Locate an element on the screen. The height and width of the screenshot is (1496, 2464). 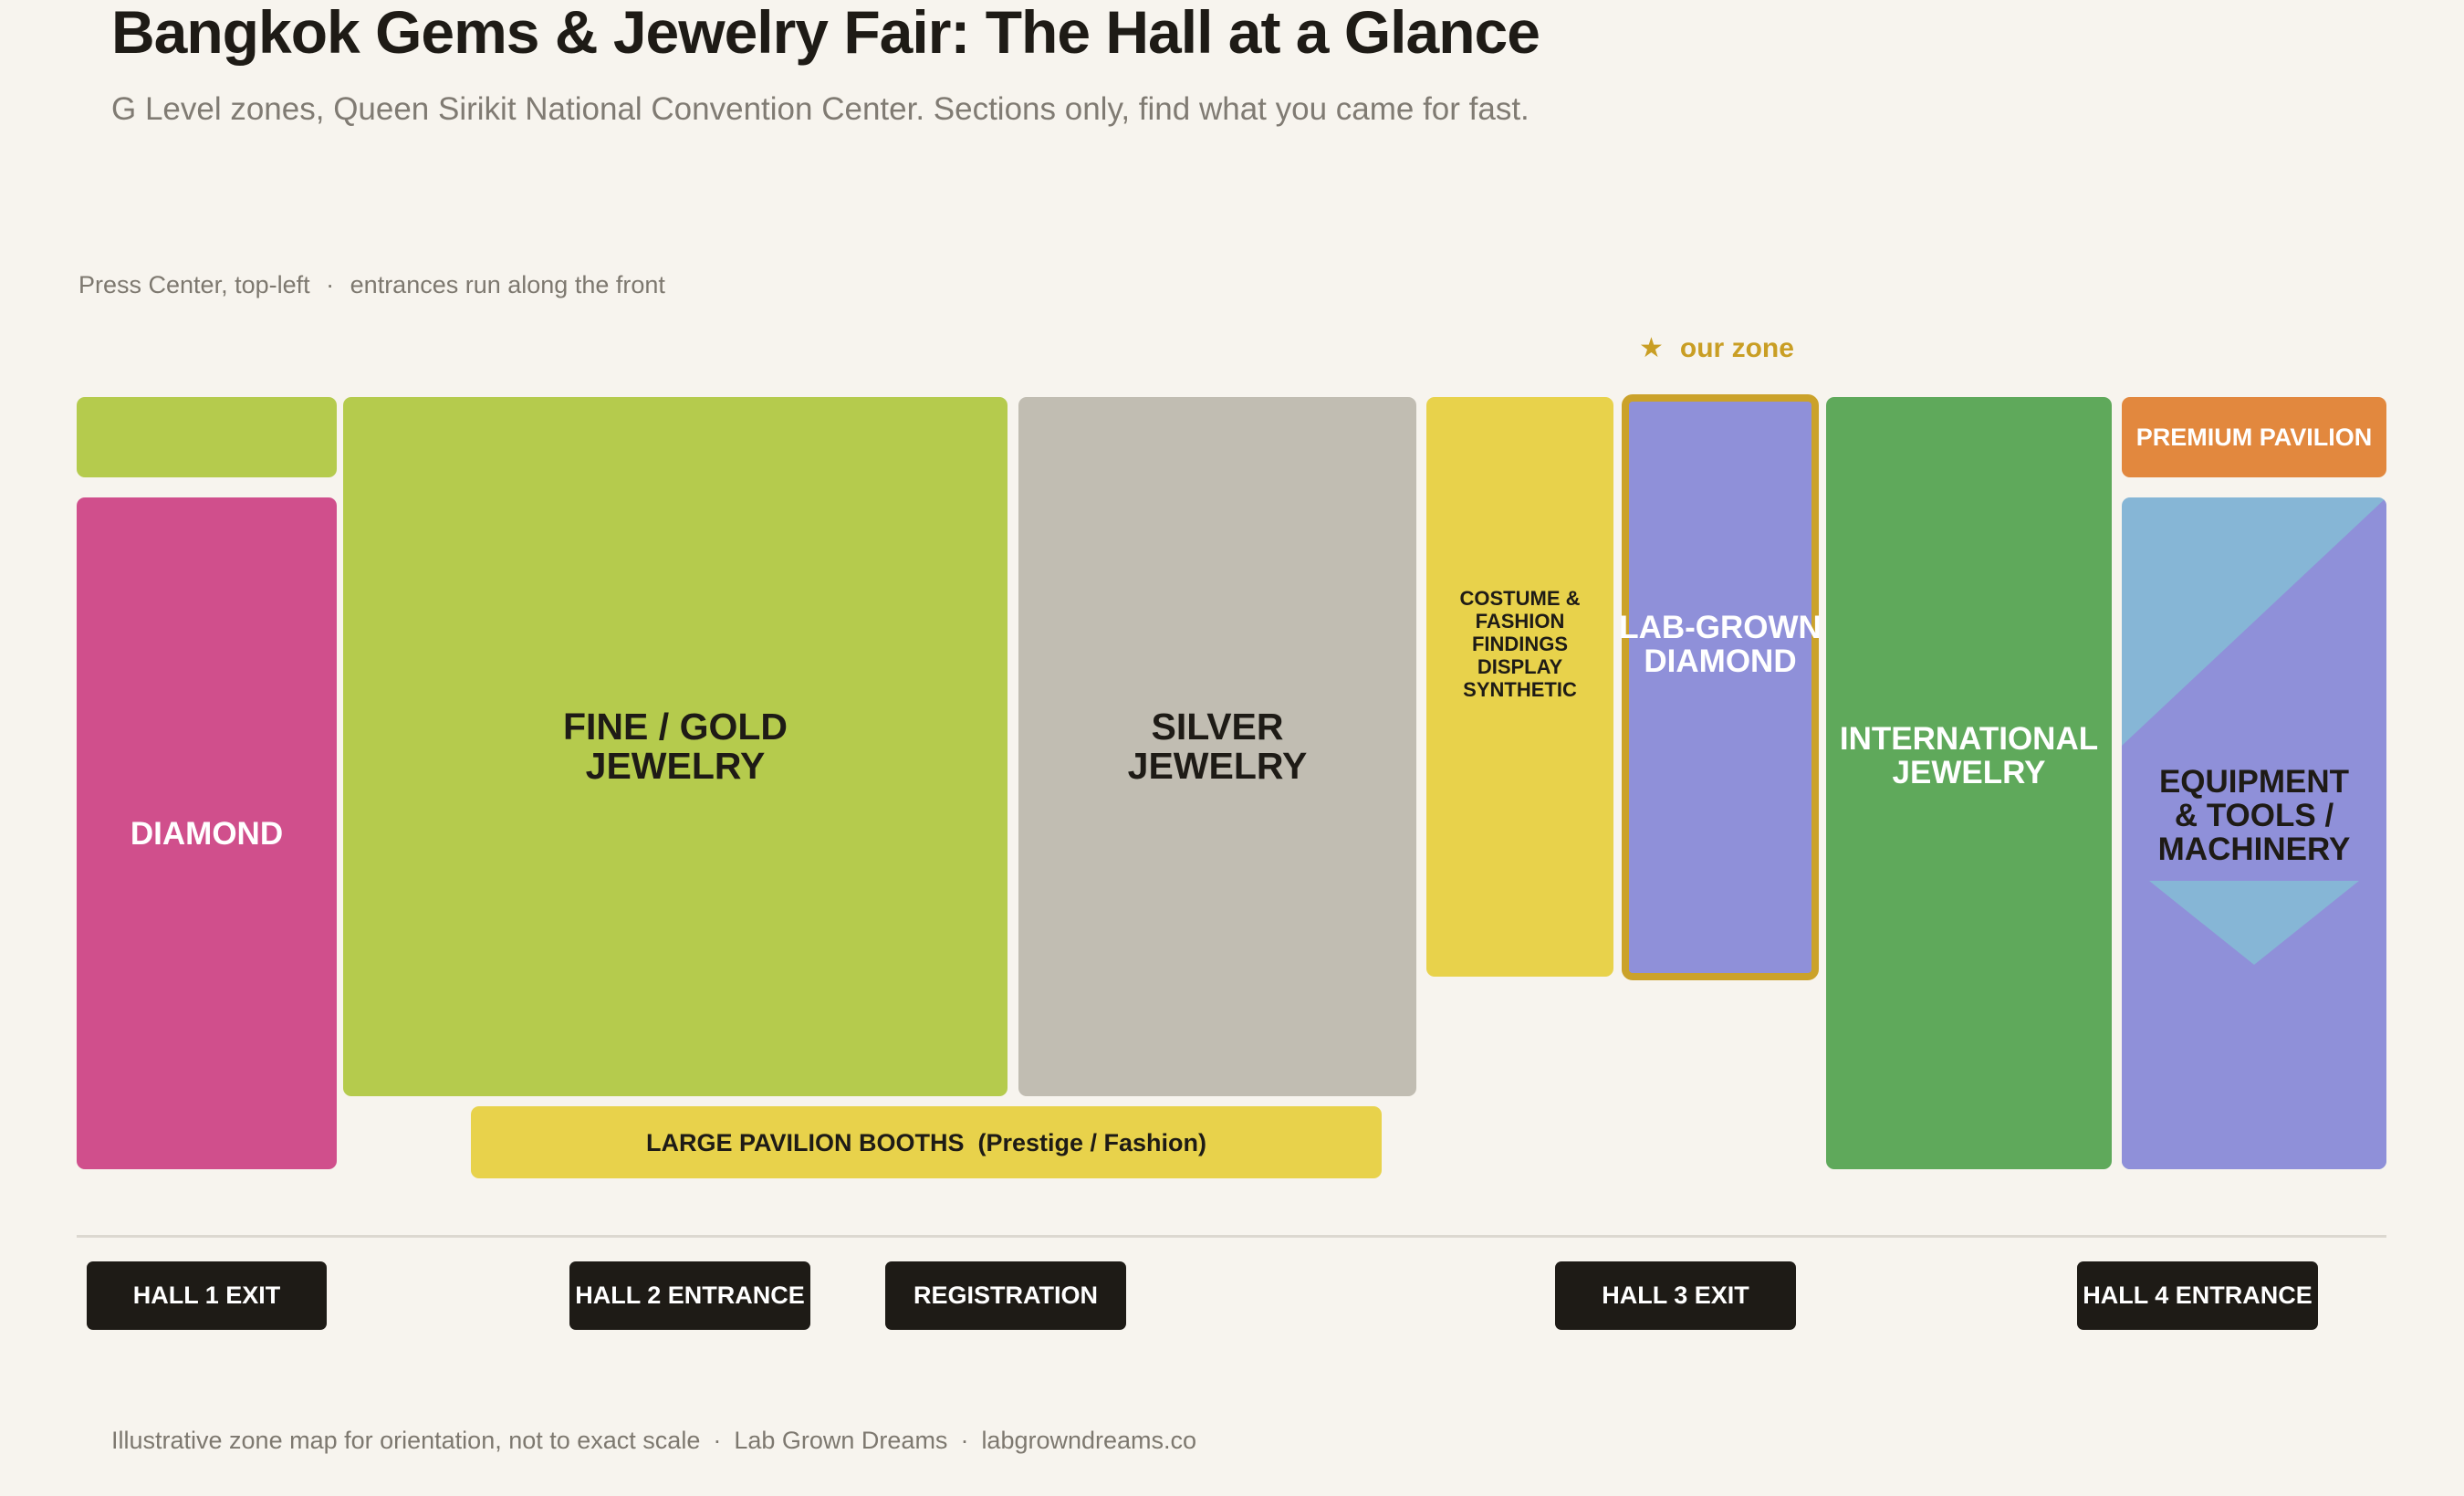
door-hall-2-entrance: HALL 2 ENTRANCE is located at coordinates (689, 1295).